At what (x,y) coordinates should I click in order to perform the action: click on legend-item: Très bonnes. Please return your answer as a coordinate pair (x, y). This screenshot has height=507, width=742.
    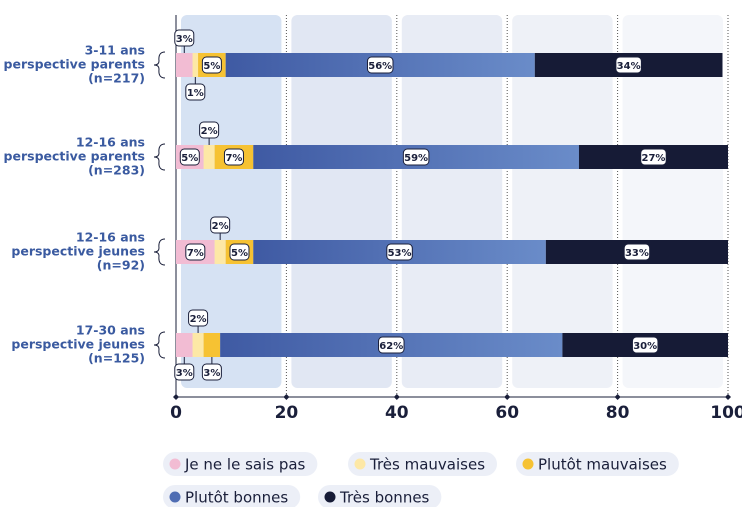
    Looking at the image, I should click on (380, 496).